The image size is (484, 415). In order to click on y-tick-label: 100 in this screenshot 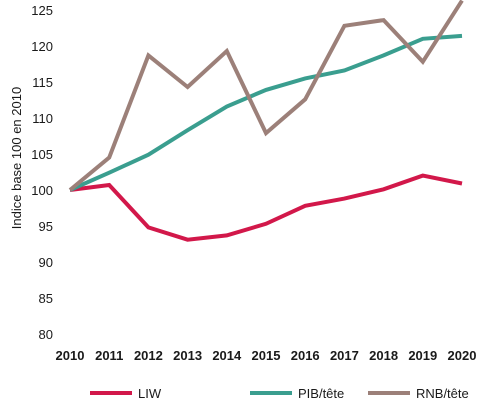, I will do `click(42, 190)`.